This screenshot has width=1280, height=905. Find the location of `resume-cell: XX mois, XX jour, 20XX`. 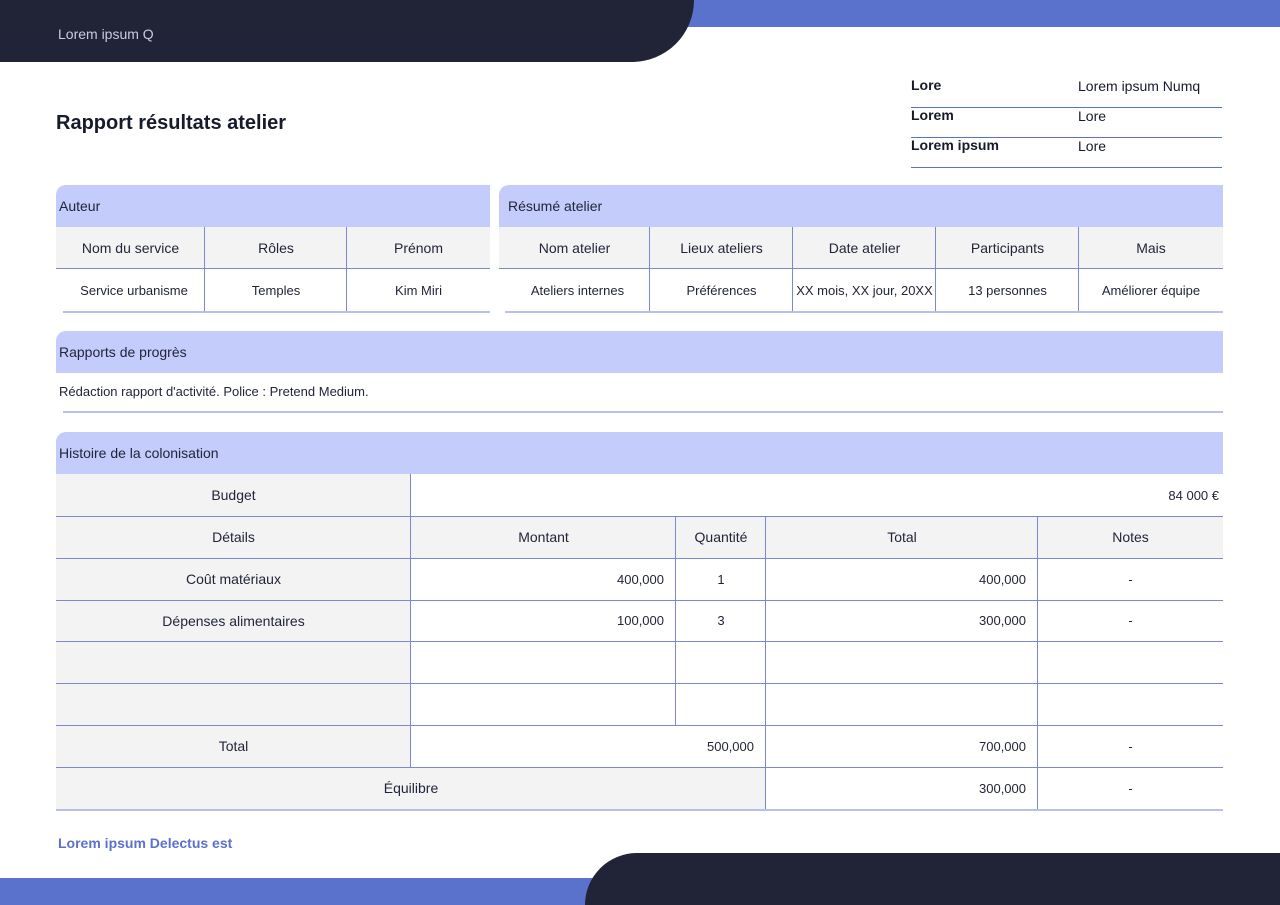

resume-cell: XX mois, XX jour, 20XX is located at coordinates (864, 290).